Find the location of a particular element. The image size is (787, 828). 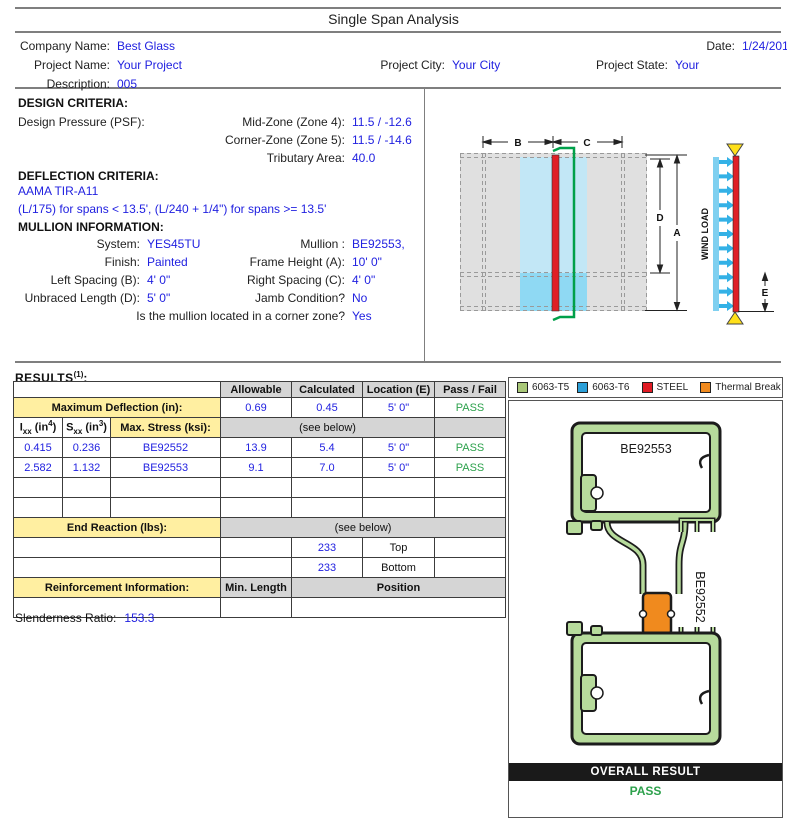

project-city-value: Your City is located at coordinates (476, 65).